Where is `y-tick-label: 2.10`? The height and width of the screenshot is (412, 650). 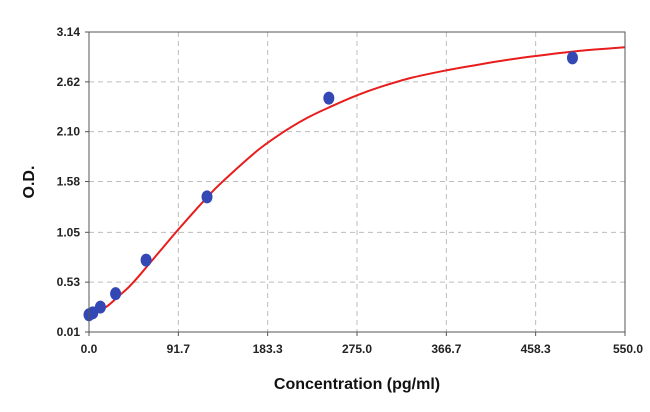 y-tick-label: 2.10 is located at coordinates (69, 132).